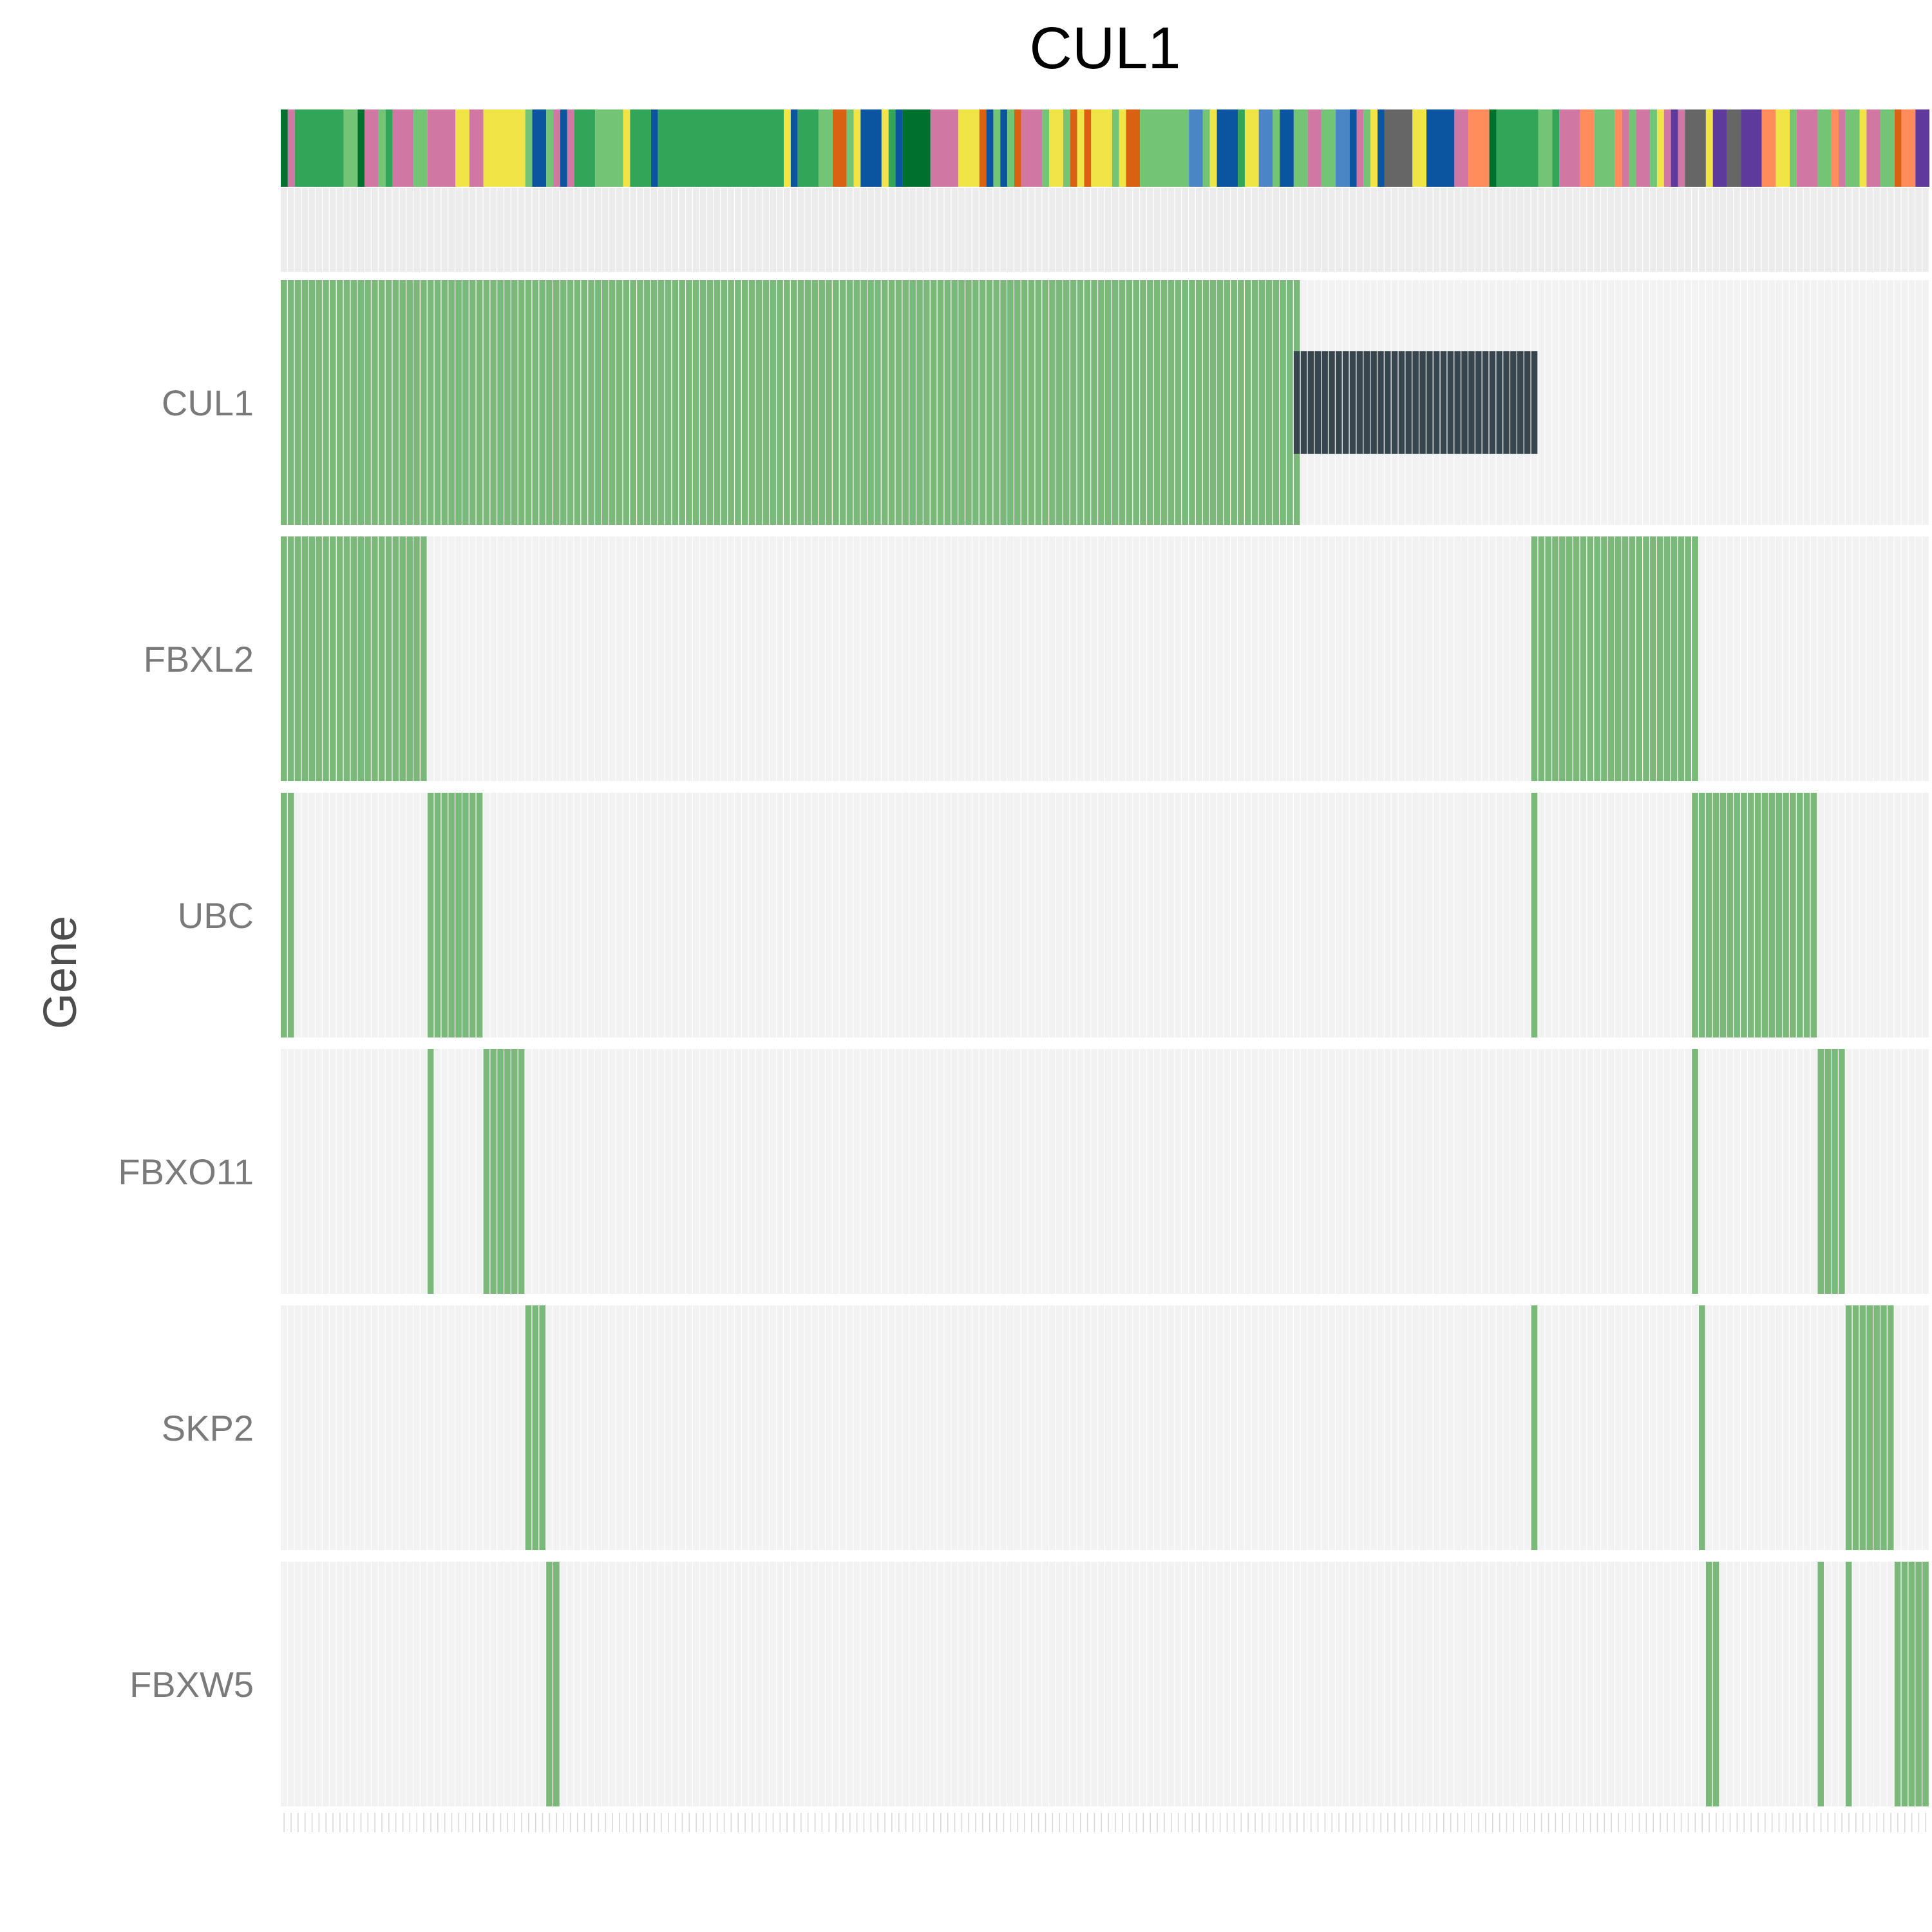  What do you see at coordinates (1105, 1428) in the screenshot?
I see `gene-row-skp2` at bounding box center [1105, 1428].